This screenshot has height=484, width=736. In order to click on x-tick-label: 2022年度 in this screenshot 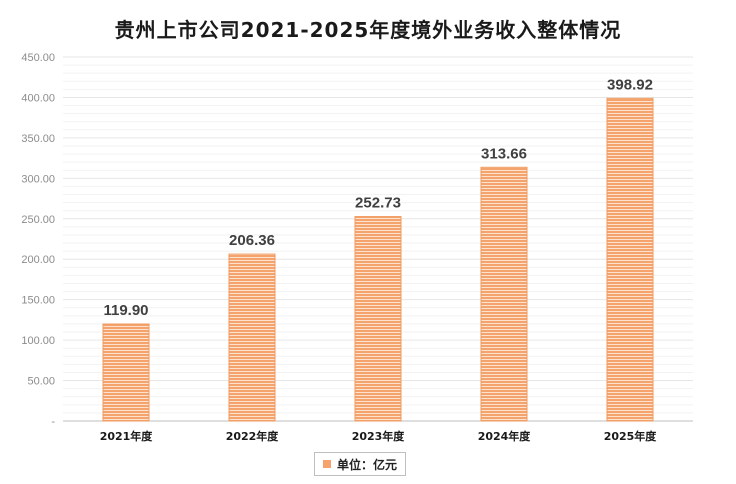, I will do `click(253, 436)`.